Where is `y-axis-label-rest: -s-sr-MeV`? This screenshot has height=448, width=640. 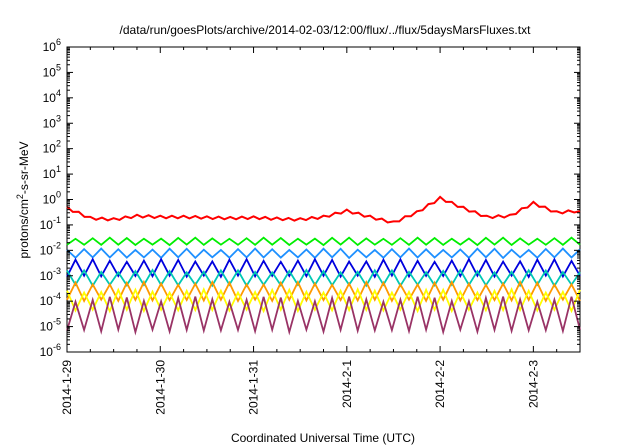
y-axis-label-rest: -s-sr-MeV is located at coordinates (24, 167).